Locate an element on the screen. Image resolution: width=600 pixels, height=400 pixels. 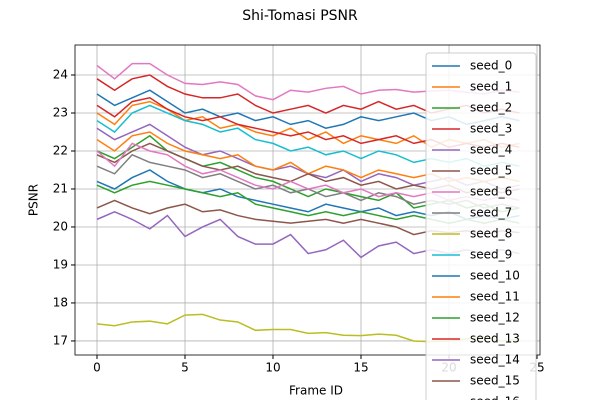
x-axis-label: Frame ID is located at coordinates (316, 391).